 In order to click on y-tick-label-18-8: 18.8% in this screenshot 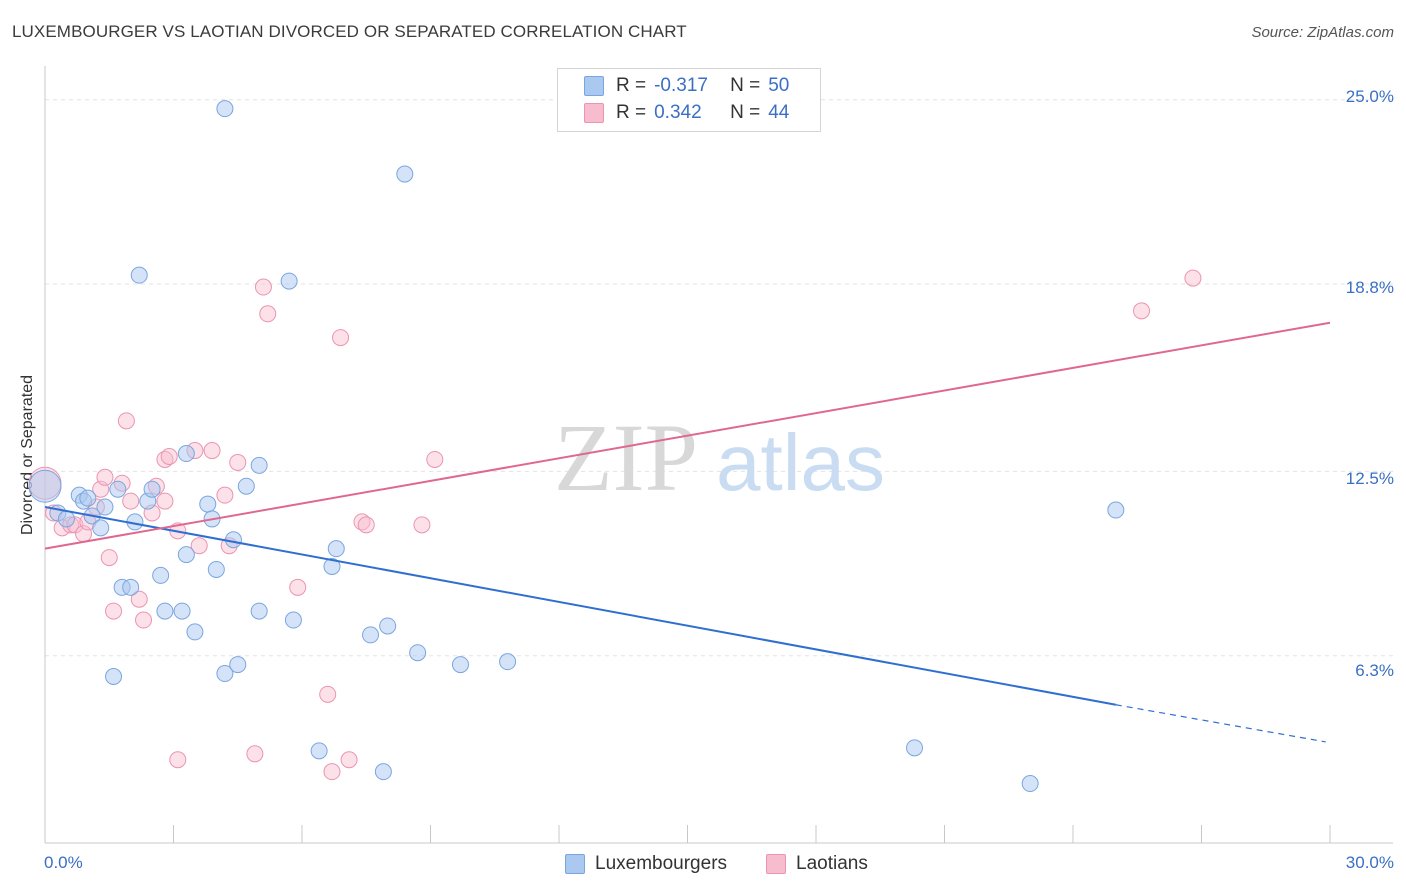, I will do `click(1369, 287)`.